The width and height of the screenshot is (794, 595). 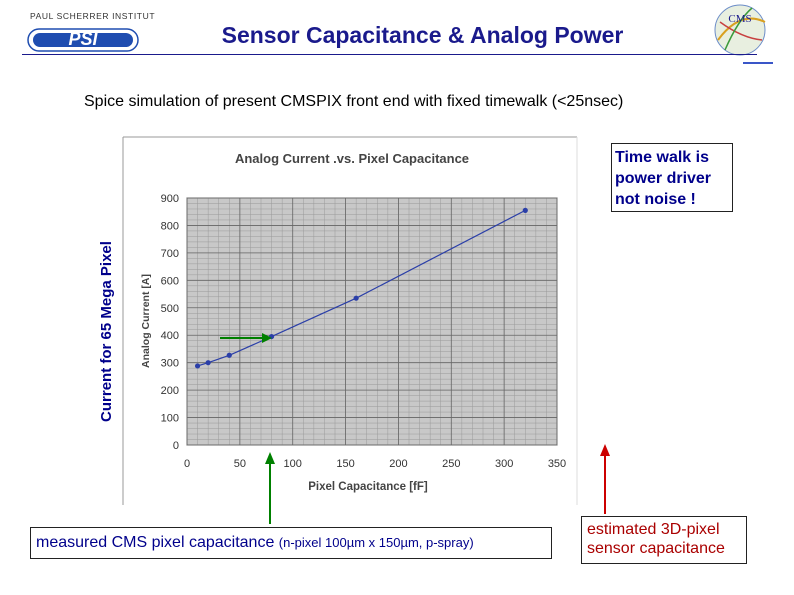 What do you see at coordinates (557, 464) in the screenshot?
I see `x-tick-label: 350` at bounding box center [557, 464].